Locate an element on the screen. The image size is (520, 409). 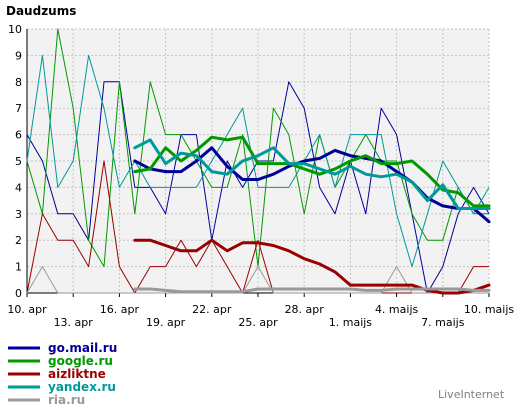
x-tick-label: 25. apr is located at coordinates (258, 322).